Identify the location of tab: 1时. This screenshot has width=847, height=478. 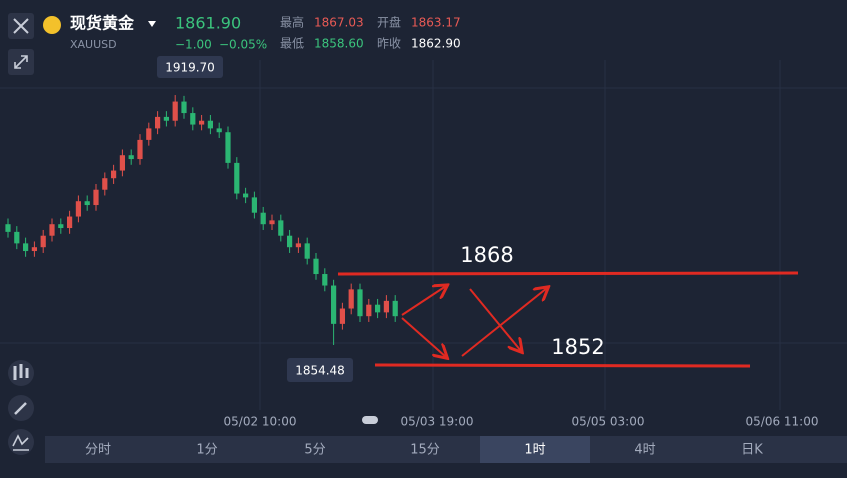
(534, 450).